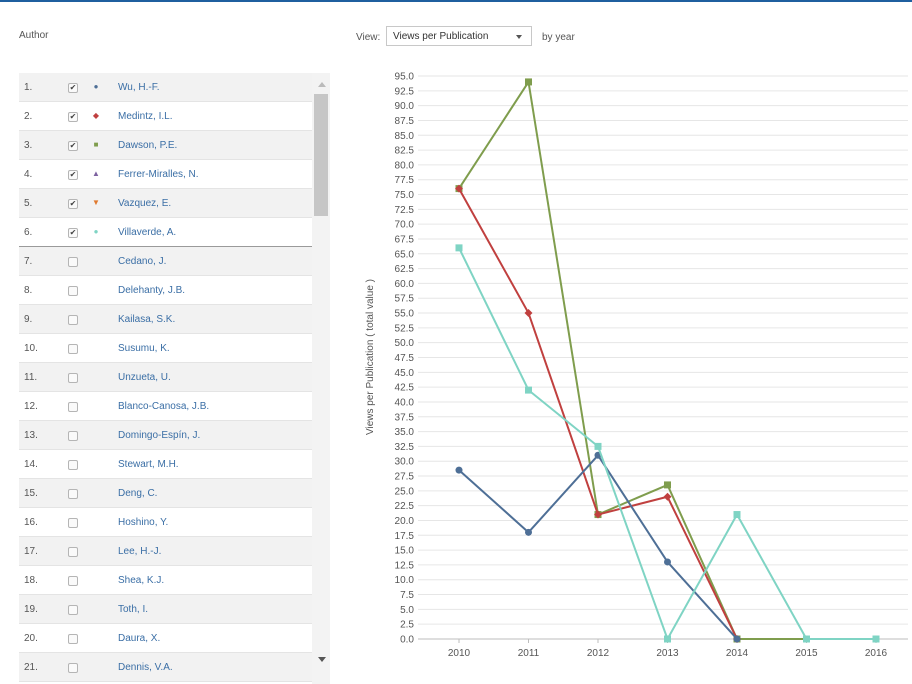 The height and width of the screenshot is (684, 912). I want to click on author-name-link: Cedano, J., so click(142, 261).